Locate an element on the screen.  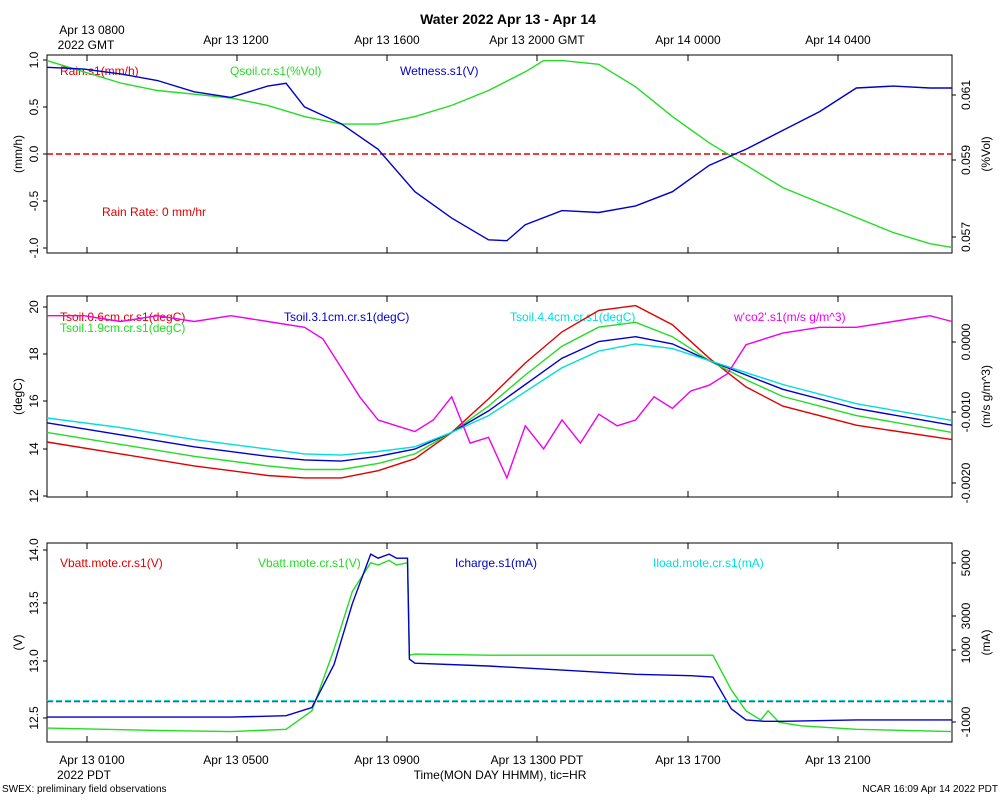
middle-ytick-label-left-2: 16 is located at coordinates (34, 401).